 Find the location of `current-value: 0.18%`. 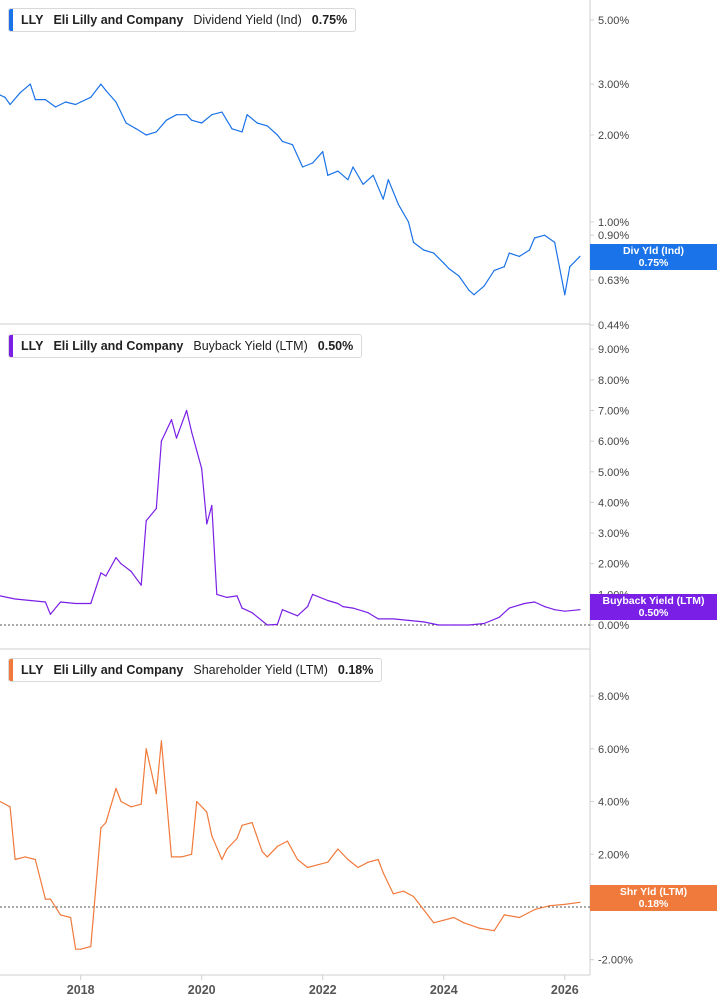

current-value: 0.18% is located at coordinates (355, 670).